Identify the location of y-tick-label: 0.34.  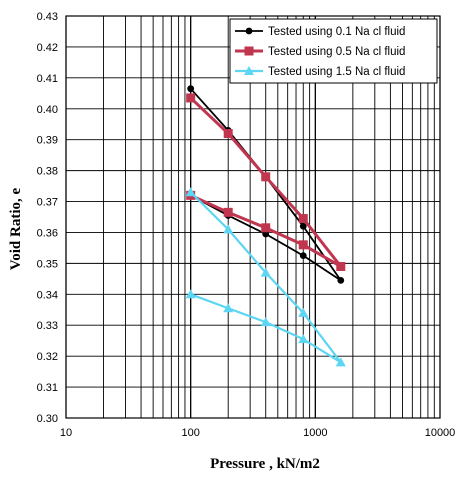
(47, 295).